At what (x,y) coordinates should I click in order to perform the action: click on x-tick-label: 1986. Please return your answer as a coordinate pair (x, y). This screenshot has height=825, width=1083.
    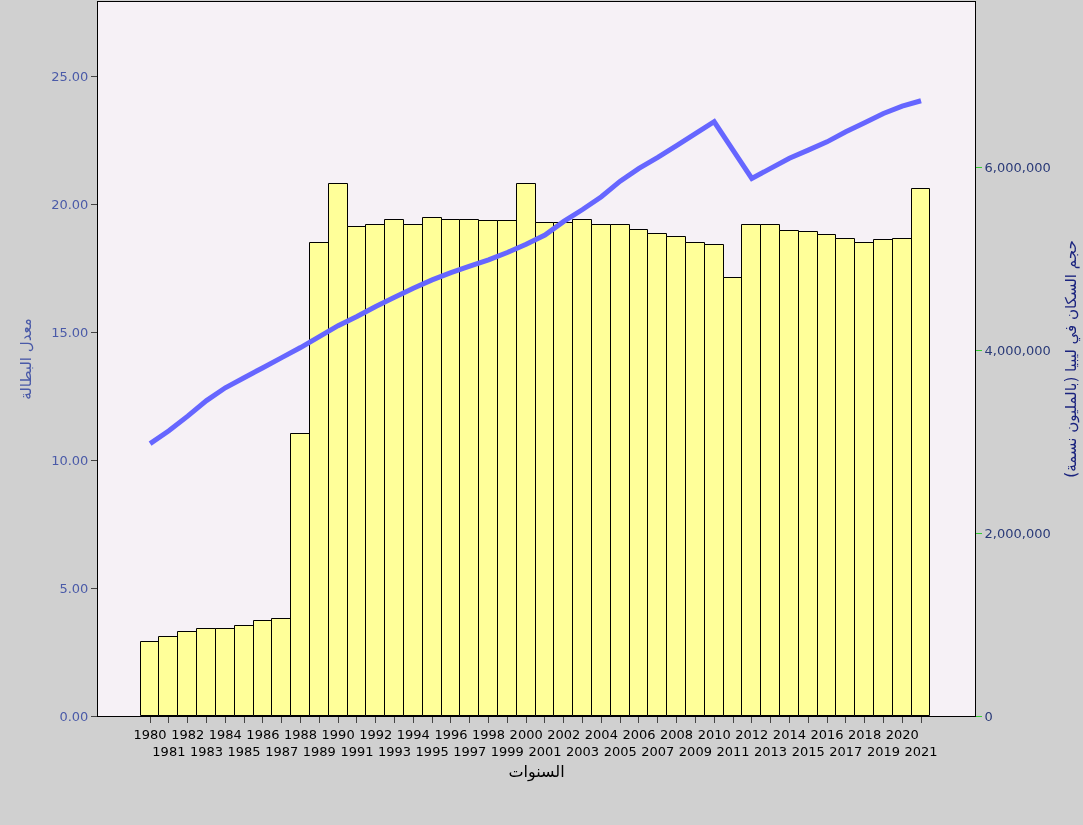
    Looking at the image, I should click on (263, 734).